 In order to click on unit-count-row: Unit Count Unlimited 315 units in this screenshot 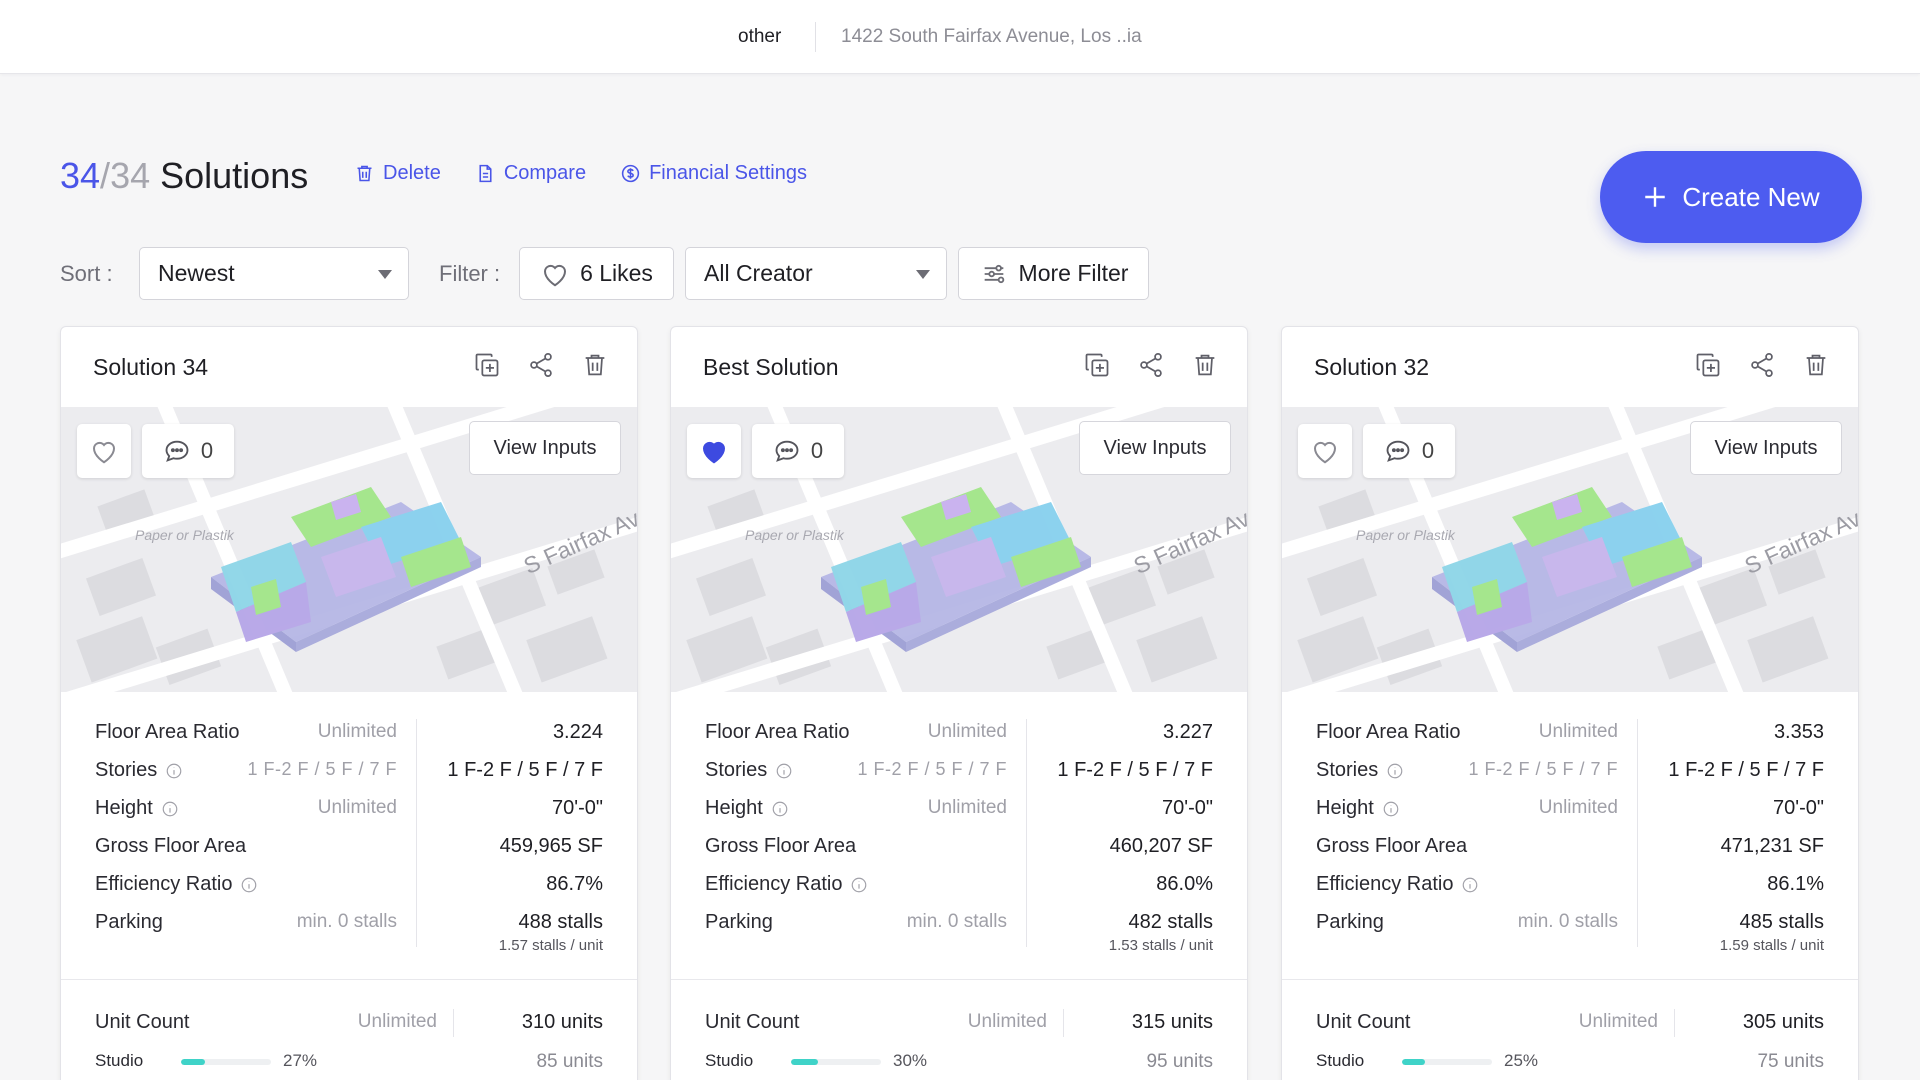, I will do `click(959, 1027)`.